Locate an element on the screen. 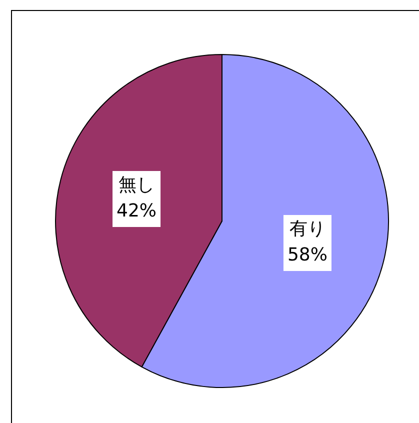 Image resolution: width=419 pixels, height=423 pixels. data-label: 58% is located at coordinates (307, 255).